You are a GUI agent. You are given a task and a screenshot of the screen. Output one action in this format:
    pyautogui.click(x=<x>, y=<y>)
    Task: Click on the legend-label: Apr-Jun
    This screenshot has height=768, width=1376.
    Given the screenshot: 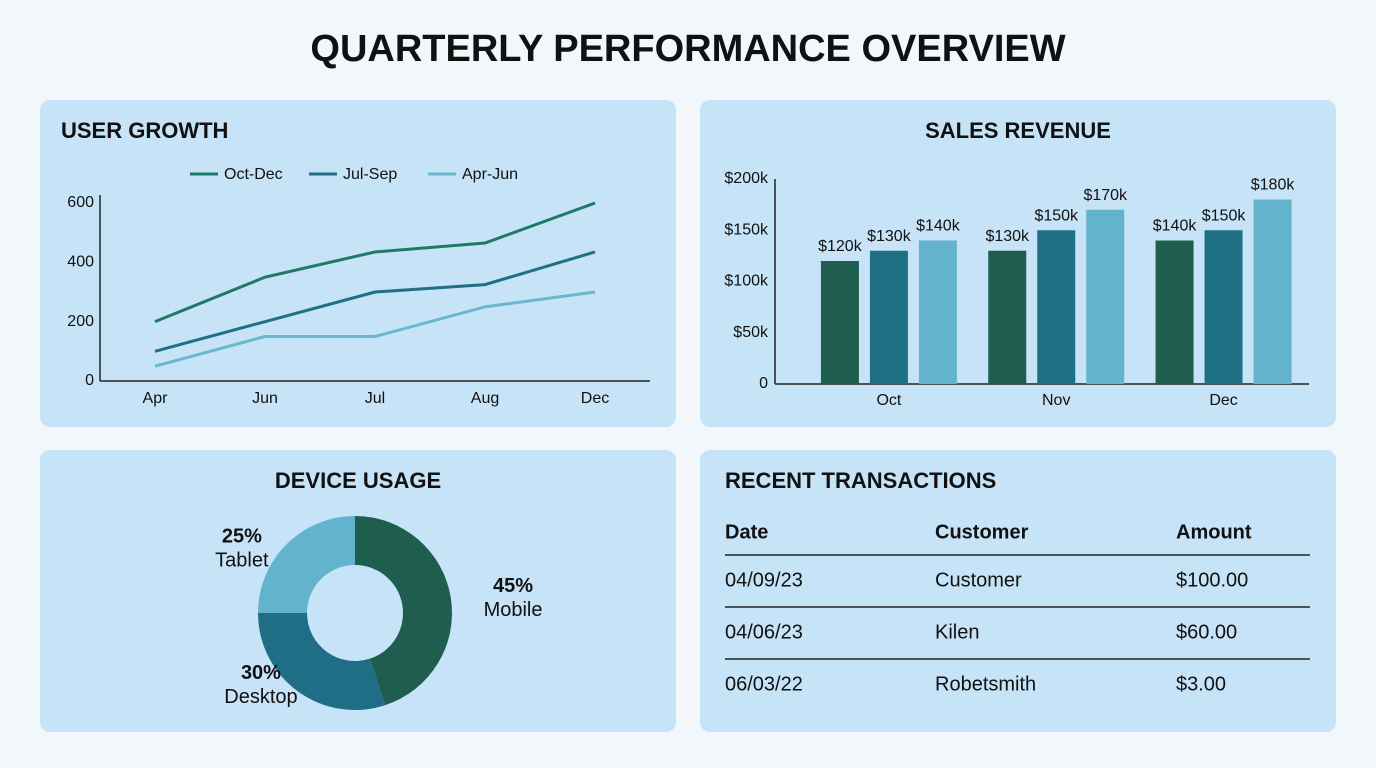 What is the action you would take?
    pyautogui.click(x=490, y=174)
    